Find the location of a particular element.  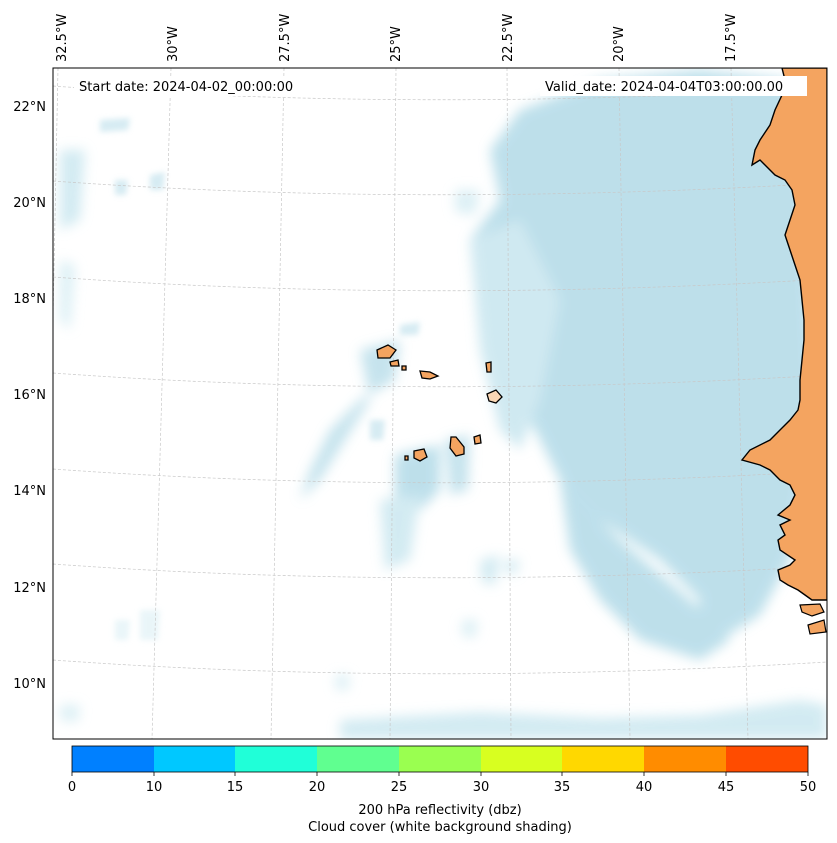

lat-label-14n: 14°N is located at coordinates (29, 491).